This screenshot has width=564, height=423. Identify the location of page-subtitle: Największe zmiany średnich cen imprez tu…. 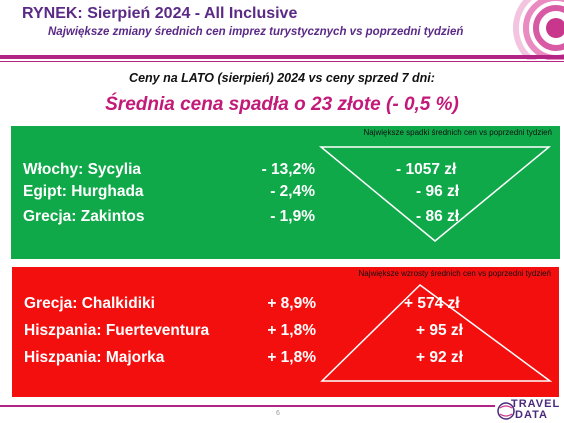
(256, 32).